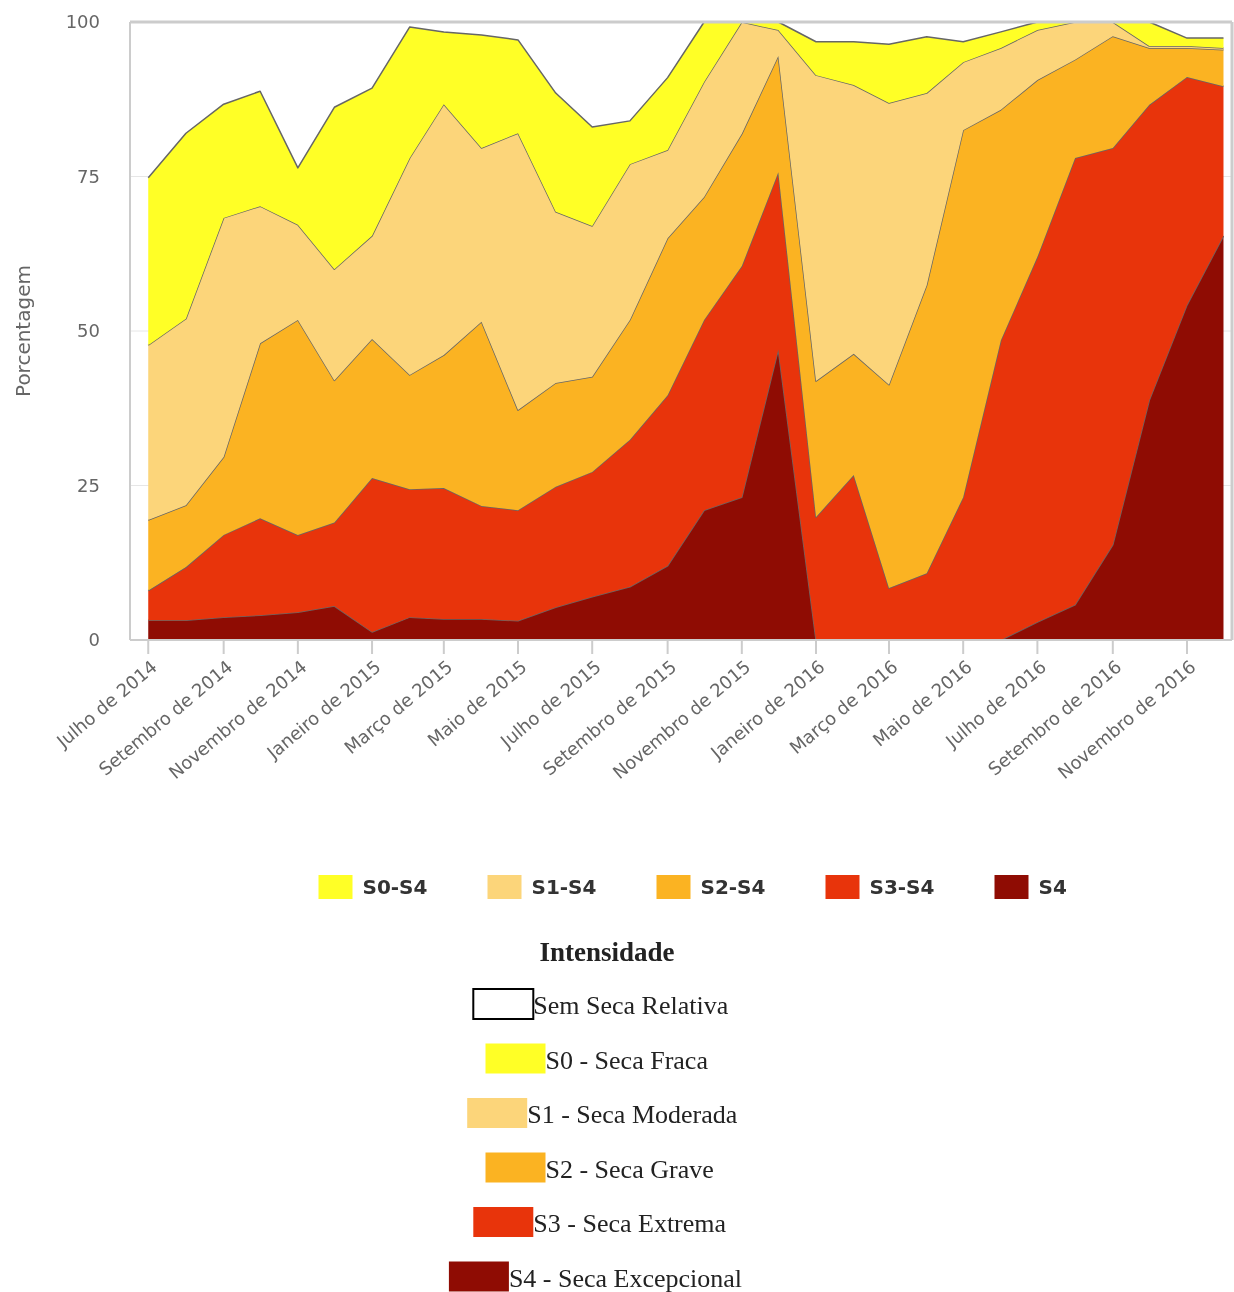 This screenshot has height=1292, width=1234. What do you see at coordinates (564, 887) in the screenshot?
I see `legend-label: S1-S4` at bounding box center [564, 887].